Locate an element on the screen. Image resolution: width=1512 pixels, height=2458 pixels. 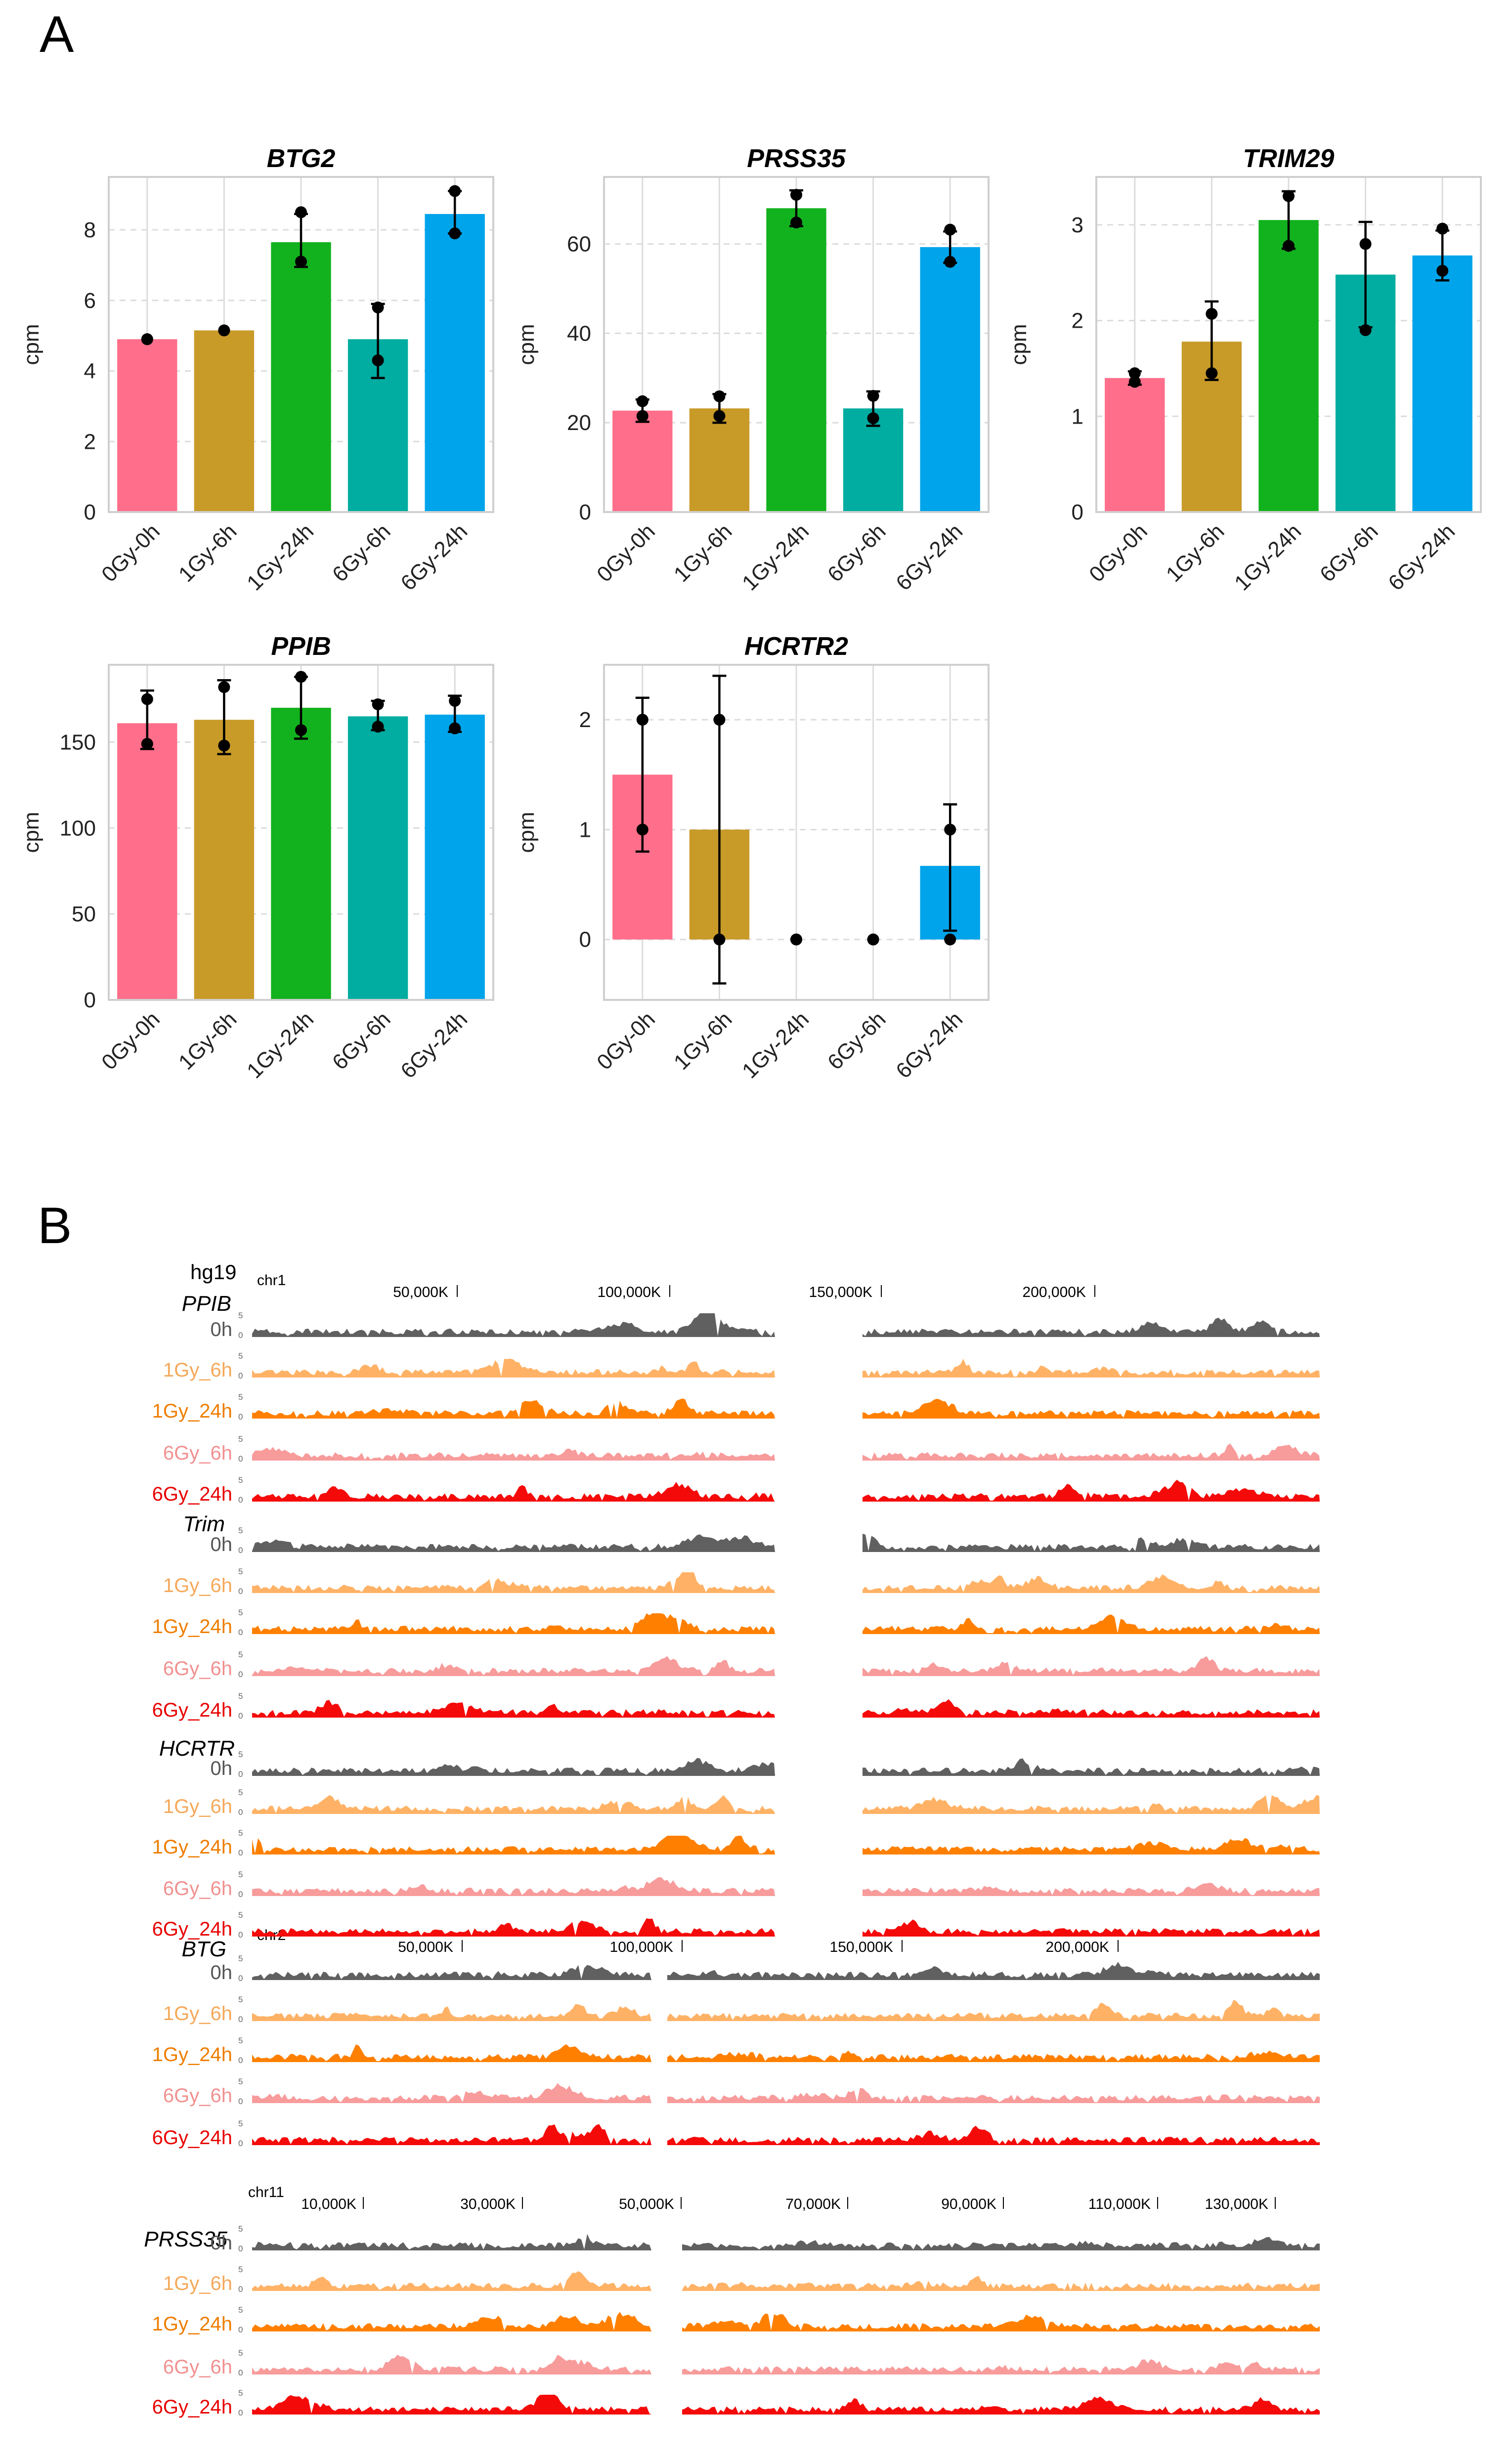
sample-label: 1Gy_24h is located at coordinates (192, 2324).